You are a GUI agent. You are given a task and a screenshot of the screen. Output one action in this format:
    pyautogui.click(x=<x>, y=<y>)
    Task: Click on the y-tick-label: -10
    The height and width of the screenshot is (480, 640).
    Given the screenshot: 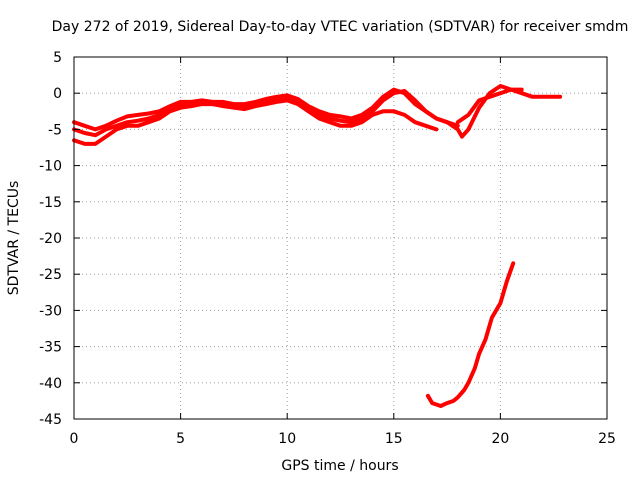 What is the action you would take?
    pyautogui.click(x=50, y=167)
    